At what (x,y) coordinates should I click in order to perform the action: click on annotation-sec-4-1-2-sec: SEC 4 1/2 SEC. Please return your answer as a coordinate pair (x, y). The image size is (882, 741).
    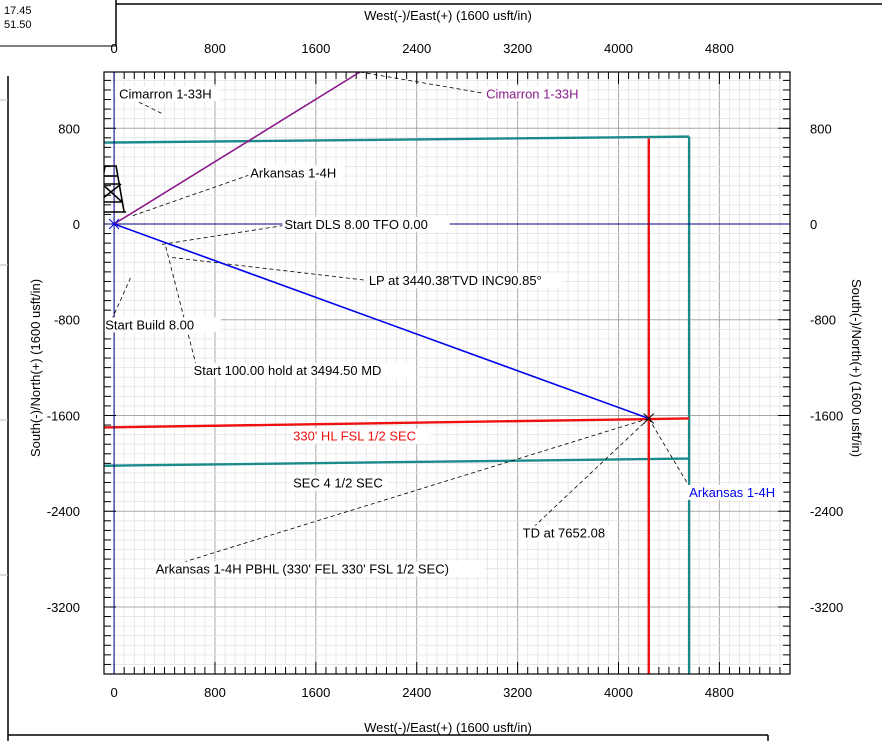
    Looking at the image, I should click on (338, 482).